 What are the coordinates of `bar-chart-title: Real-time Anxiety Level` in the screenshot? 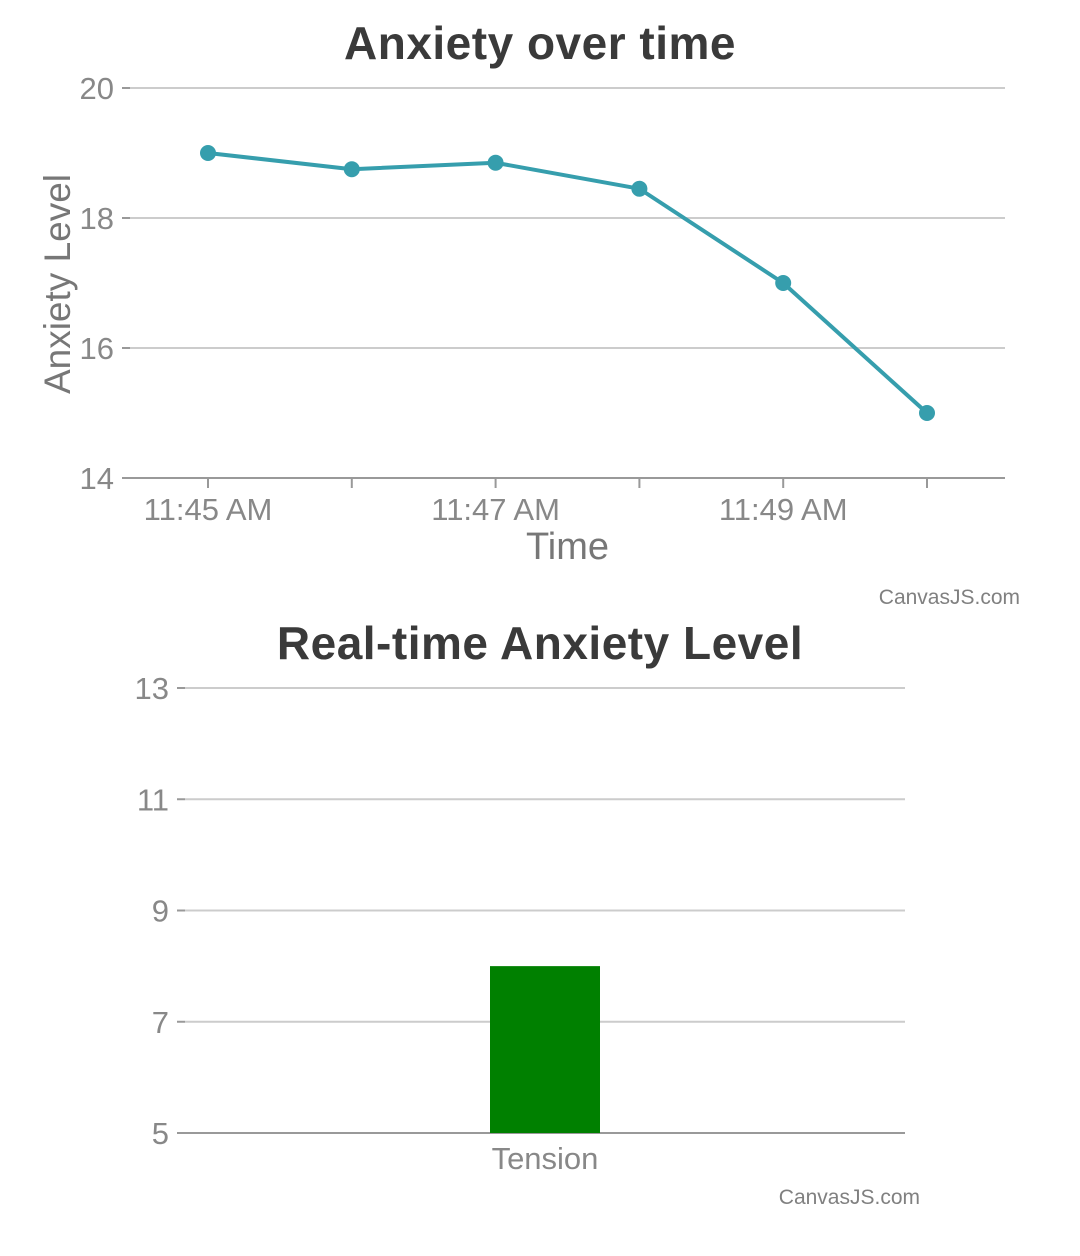 It's located at (540, 643).